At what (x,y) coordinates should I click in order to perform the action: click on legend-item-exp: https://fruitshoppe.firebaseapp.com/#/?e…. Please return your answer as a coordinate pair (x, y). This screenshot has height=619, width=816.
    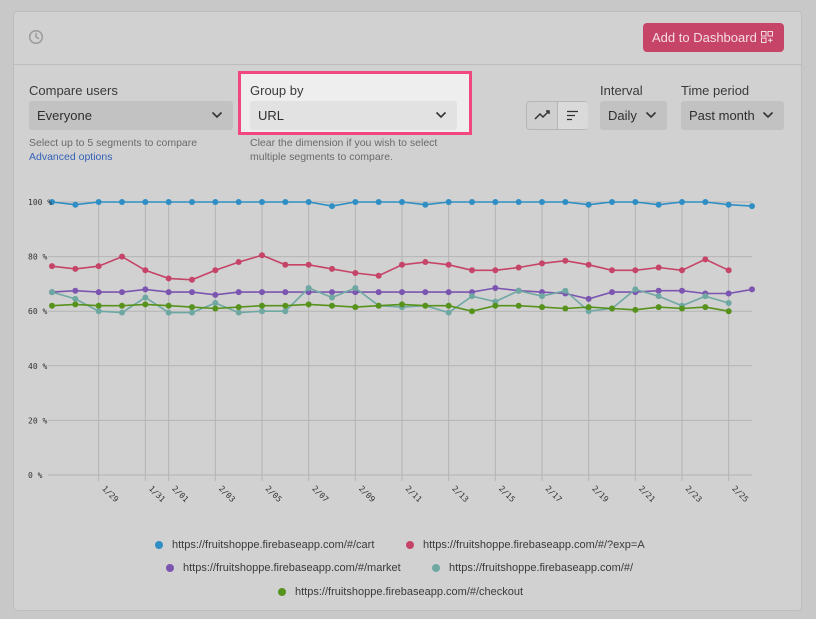
    Looking at the image, I should click on (525, 545).